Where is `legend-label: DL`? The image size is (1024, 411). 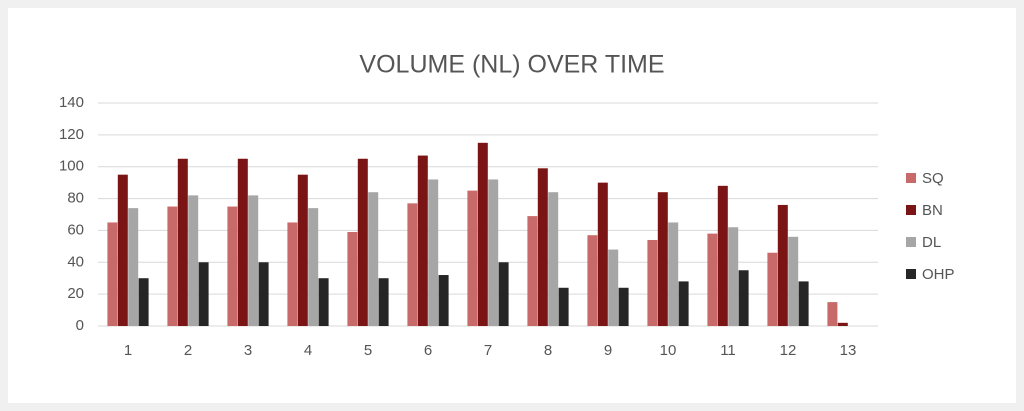 legend-label: DL is located at coordinates (931, 242).